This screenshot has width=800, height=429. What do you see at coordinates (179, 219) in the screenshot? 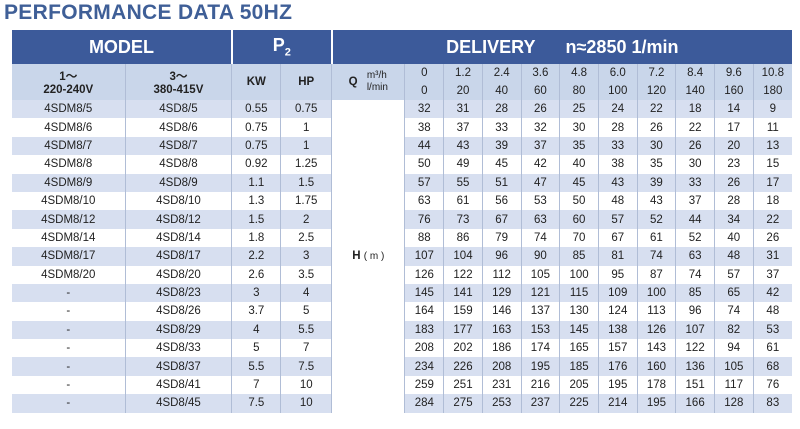
I see `model-three-phase-cell: 4SD8/12` at bounding box center [179, 219].